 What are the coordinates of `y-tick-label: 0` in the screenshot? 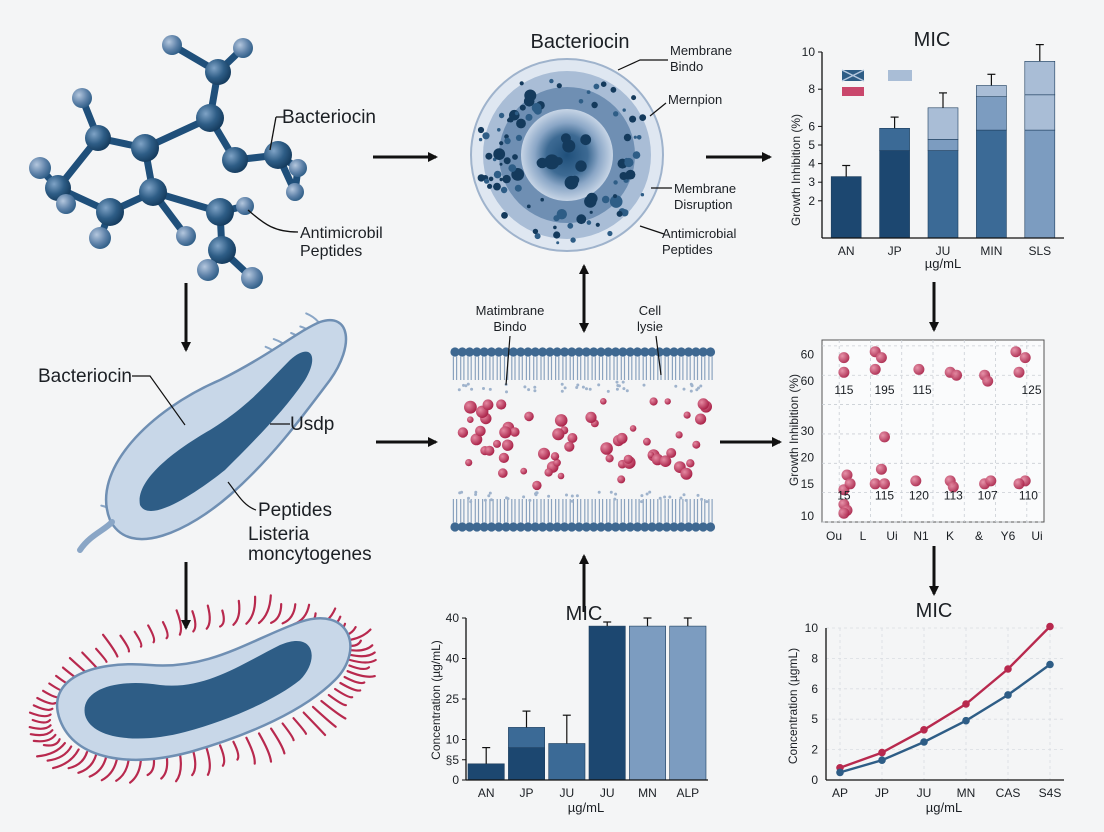 It's located at (814, 780).